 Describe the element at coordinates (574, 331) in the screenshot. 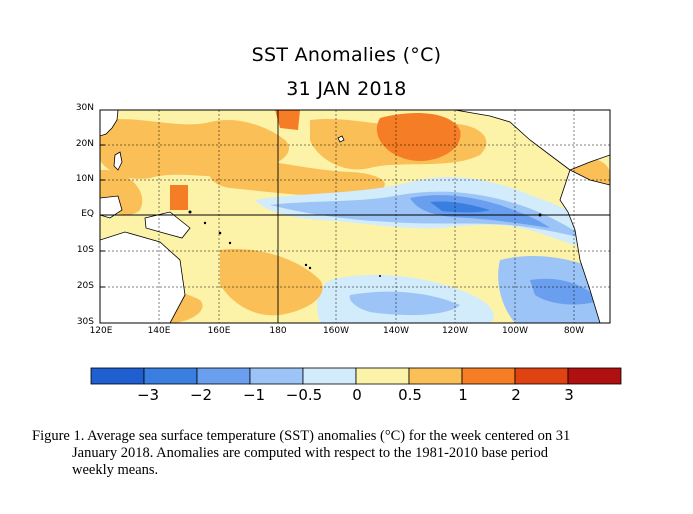

I see `lon-label: 80W` at that location.